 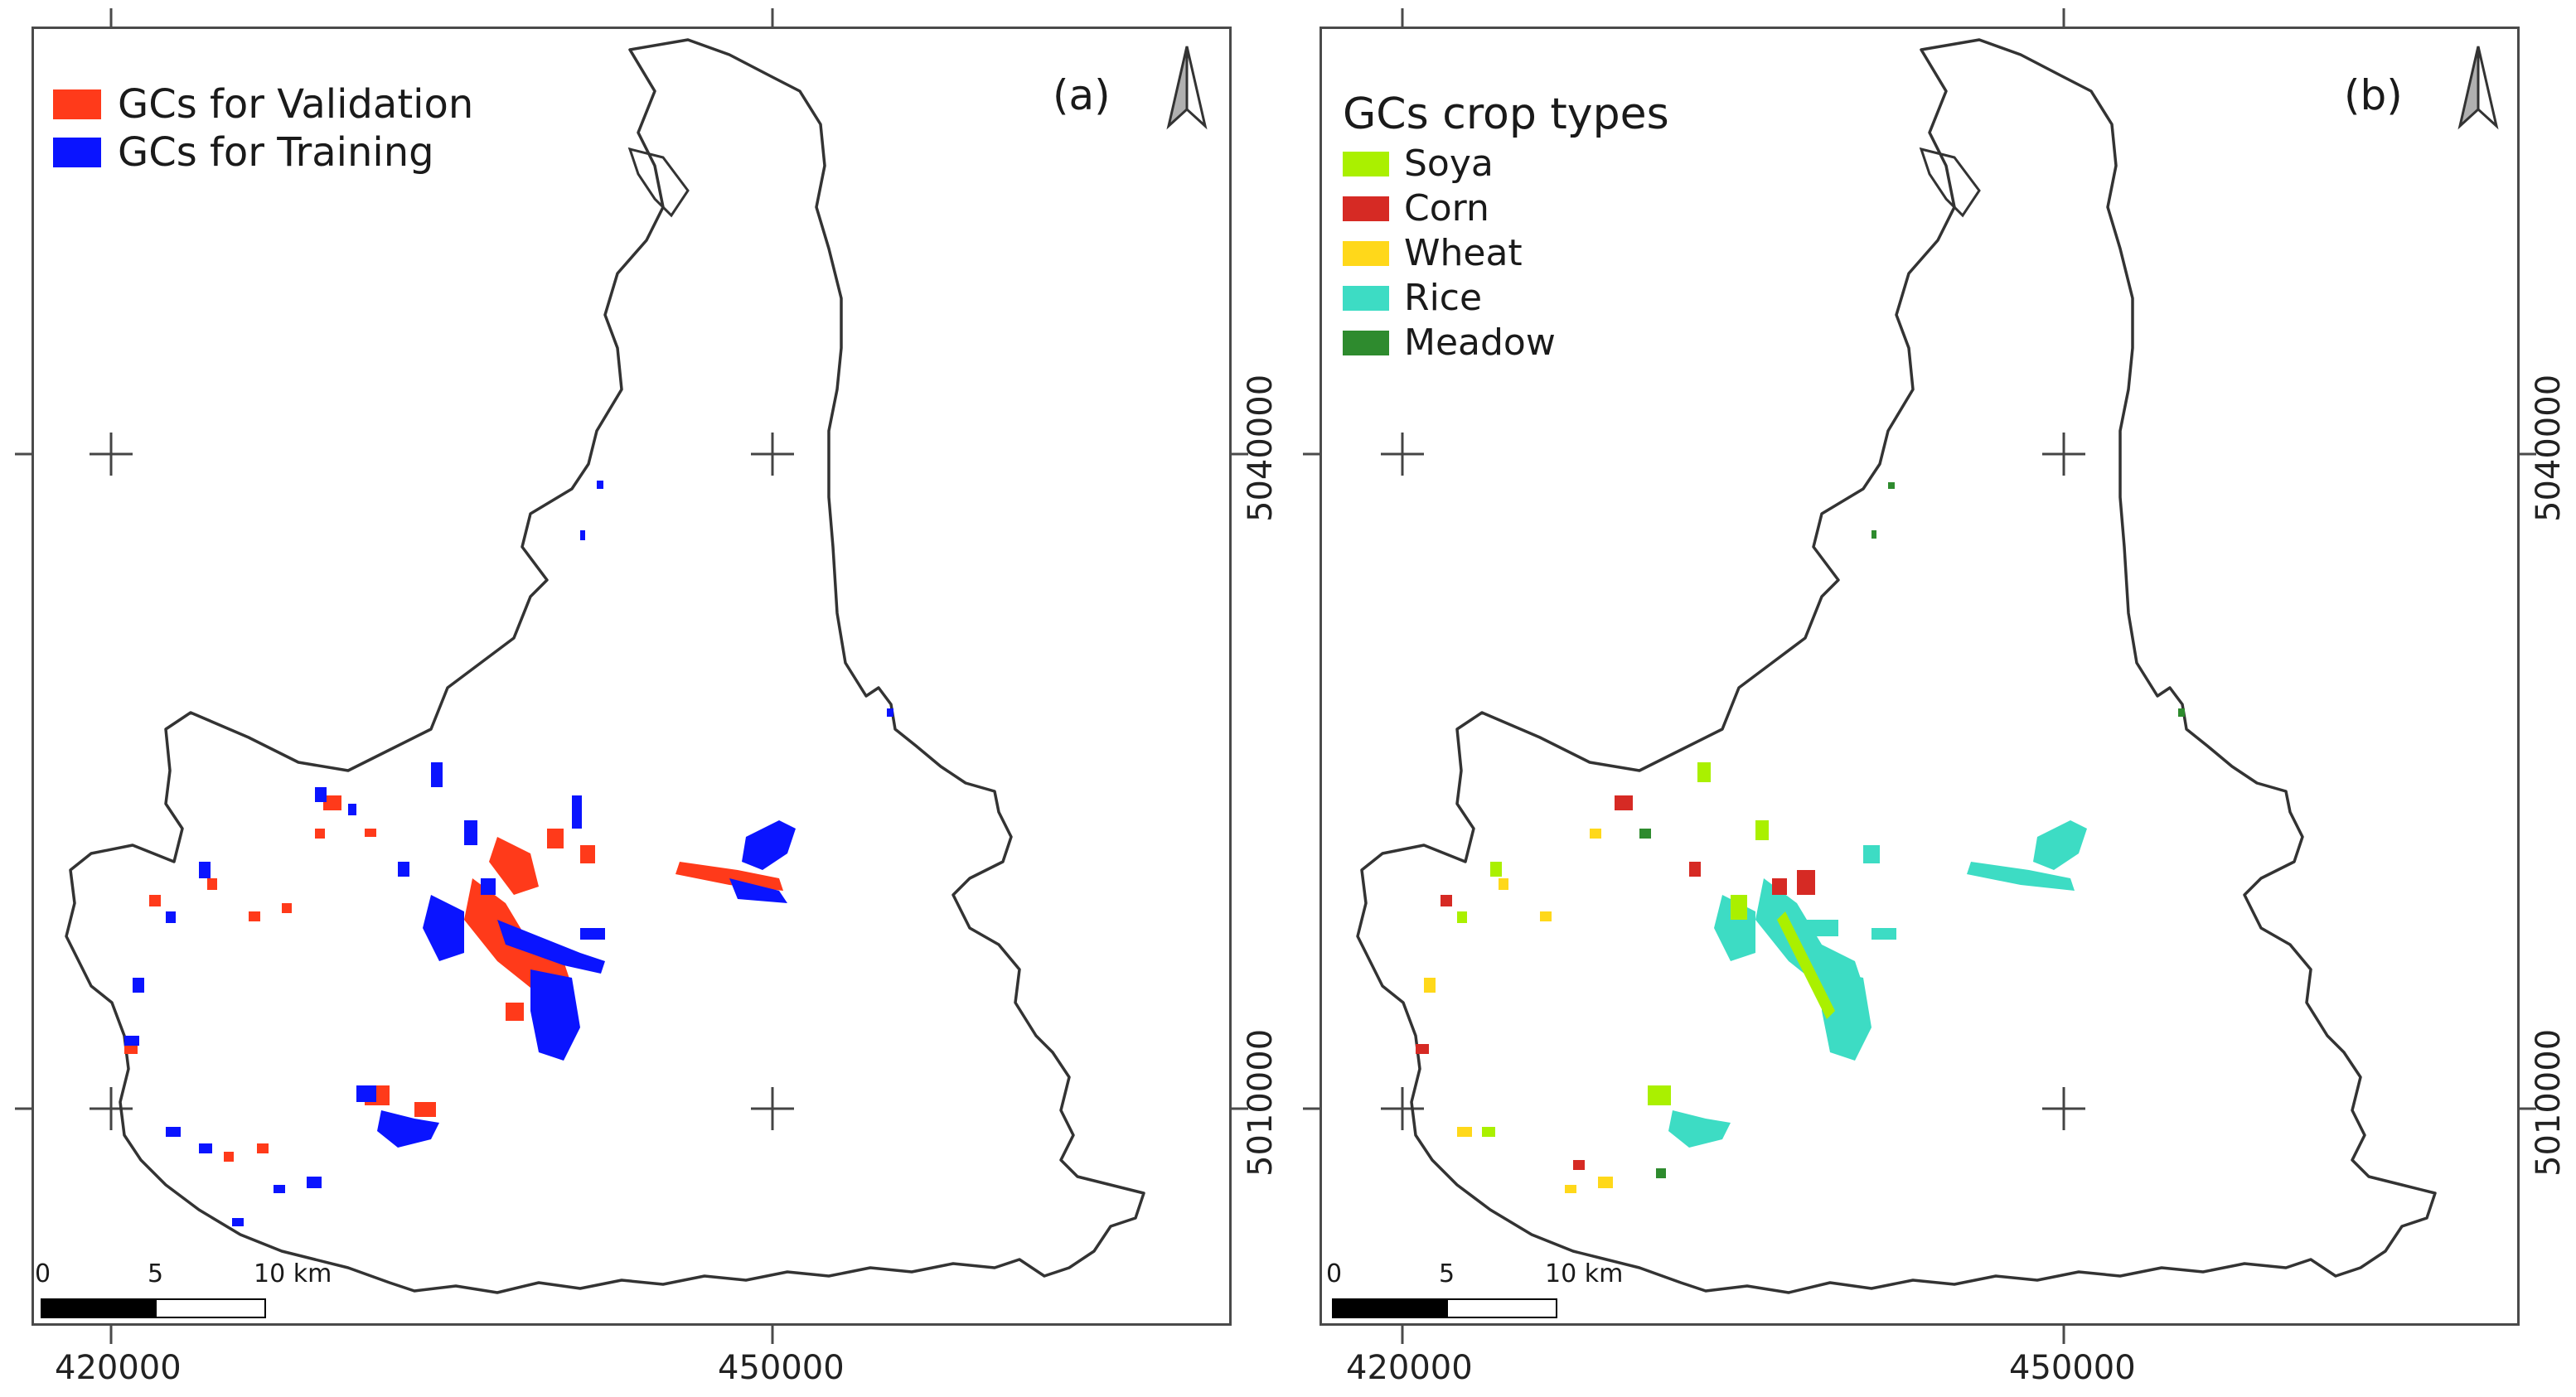 I want to click on legend-item-rice: Rice, so click(x=1412, y=298).